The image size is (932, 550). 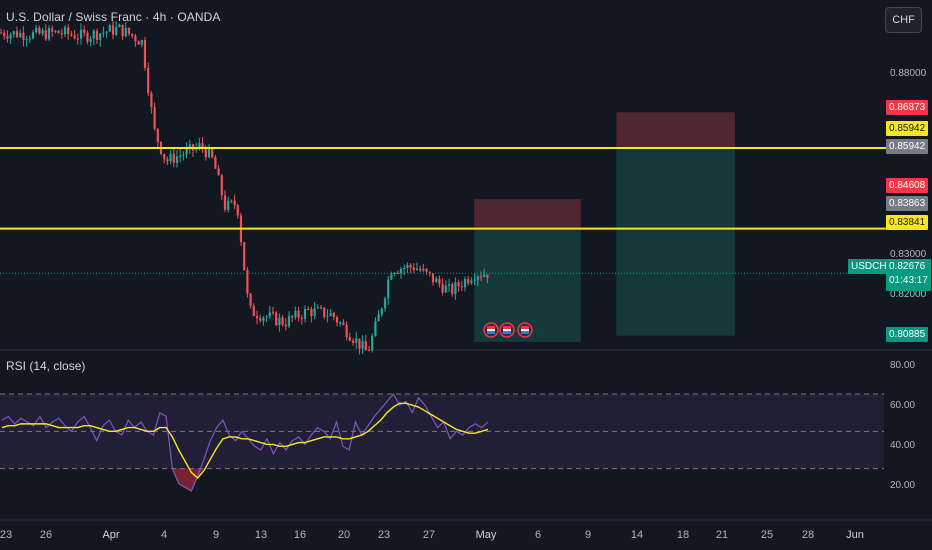 What do you see at coordinates (908, 275) in the screenshot?
I see `current-price-tag: 0.82676 01:43:17` at bounding box center [908, 275].